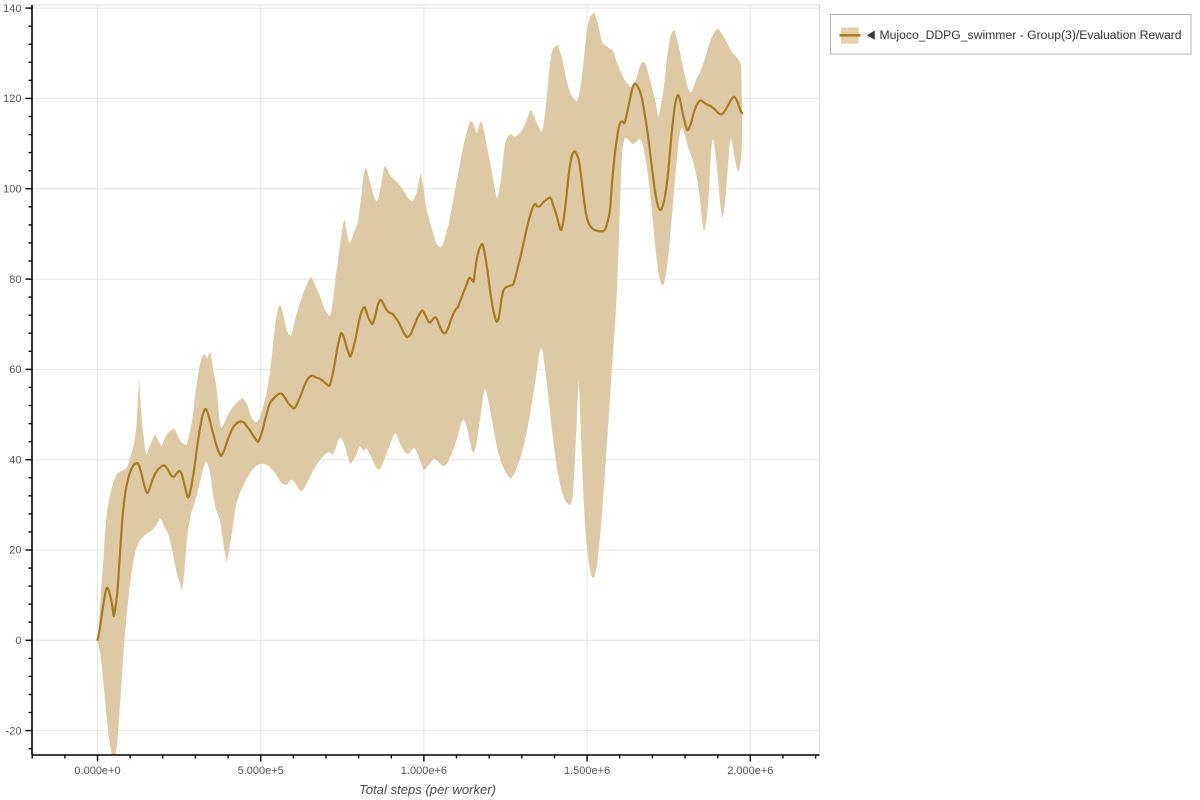  I want to click on svg-text: 1.000e+6, so click(424, 771).